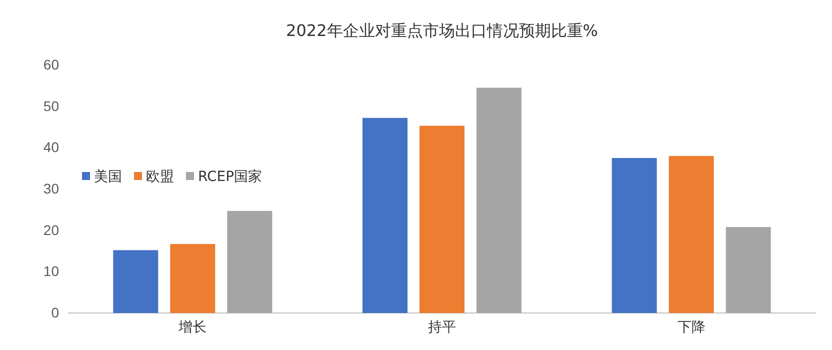 This screenshot has height=350, width=832. What do you see at coordinates (691, 326) in the screenshot?
I see `x-tick-label: 下降` at bounding box center [691, 326].